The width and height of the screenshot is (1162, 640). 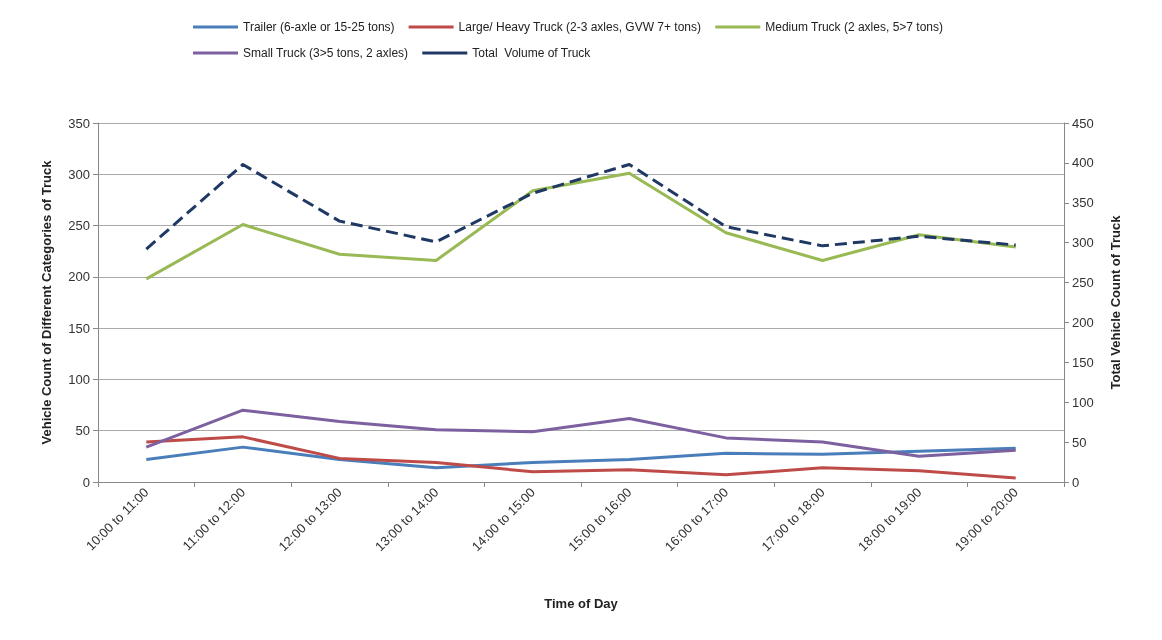 I want to click on y2-tick-label: 0, so click(x=1076, y=482).